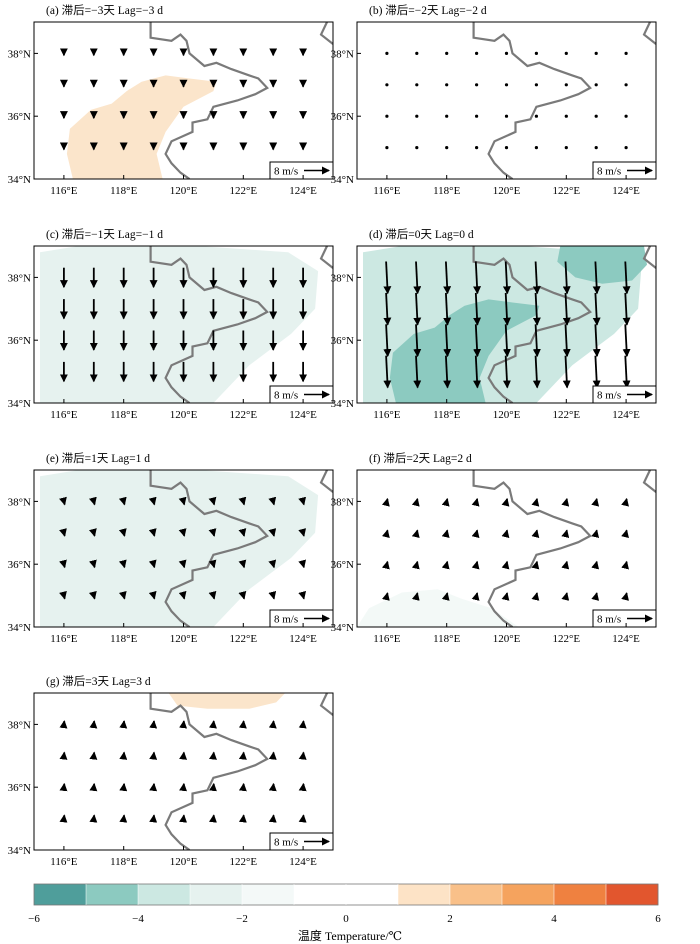 The height and width of the screenshot is (944, 700). Describe the element at coordinates (658, 919) in the screenshot. I see `colorbar-tick-label: 6` at that location.